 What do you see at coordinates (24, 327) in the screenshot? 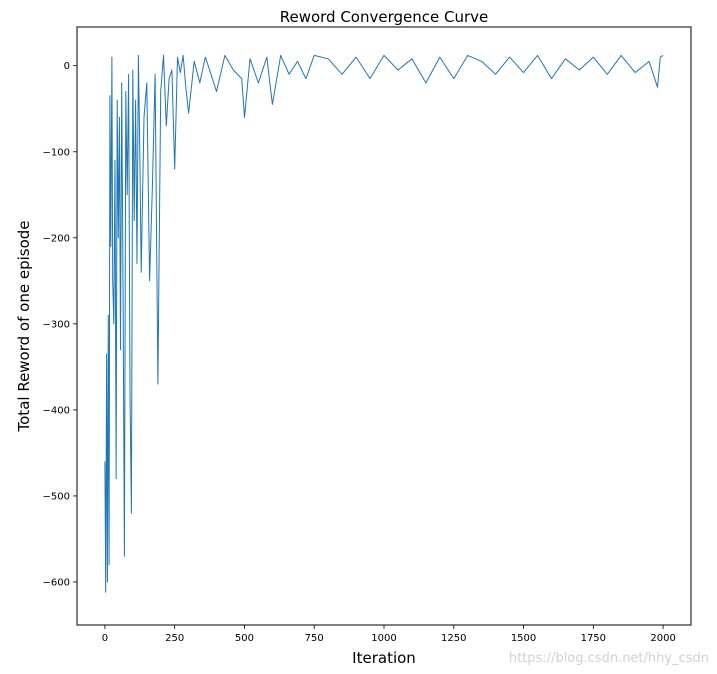
I see `y-axis-label: Total Reword of one episode` at bounding box center [24, 327].